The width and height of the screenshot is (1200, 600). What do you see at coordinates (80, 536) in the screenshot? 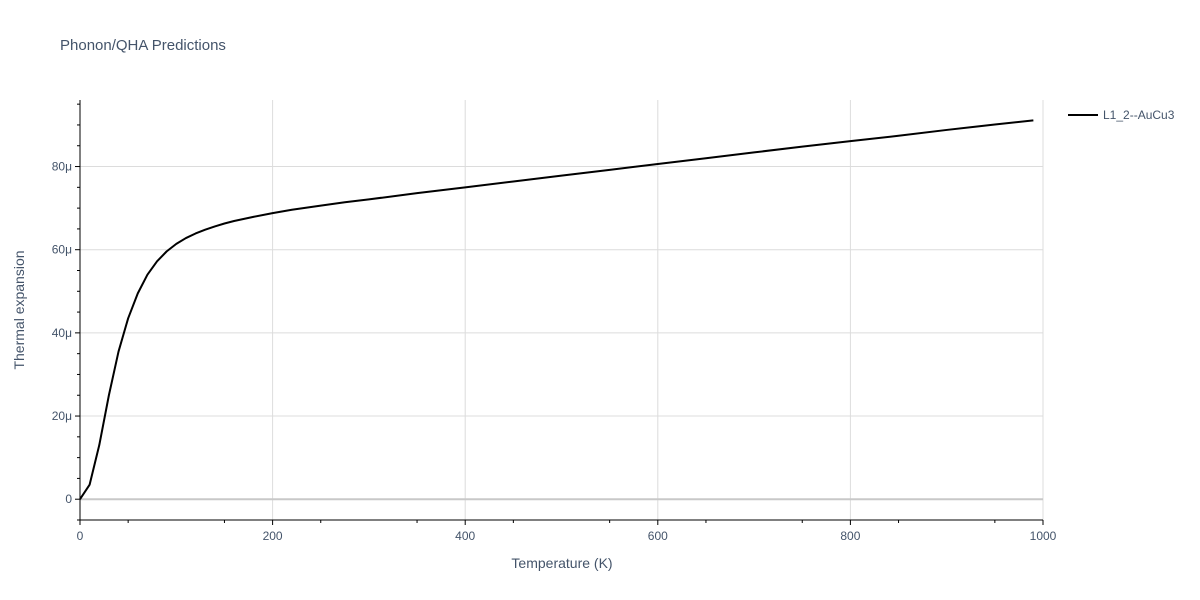
I see `x-tick-label: 0` at bounding box center [80, 536].